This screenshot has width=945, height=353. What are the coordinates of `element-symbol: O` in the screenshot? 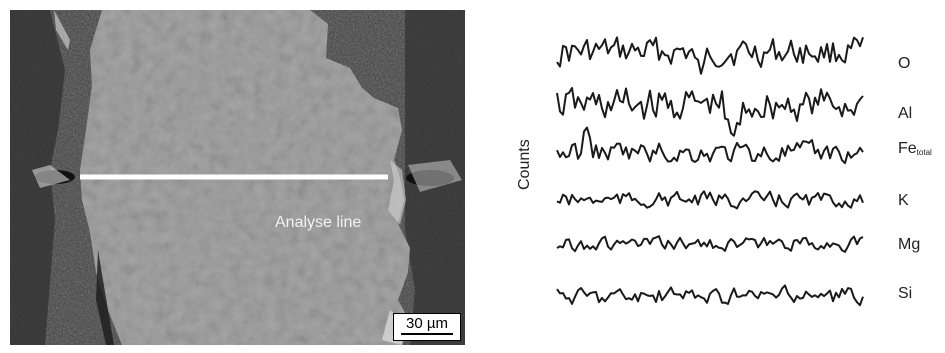 It's located at (904, 63).